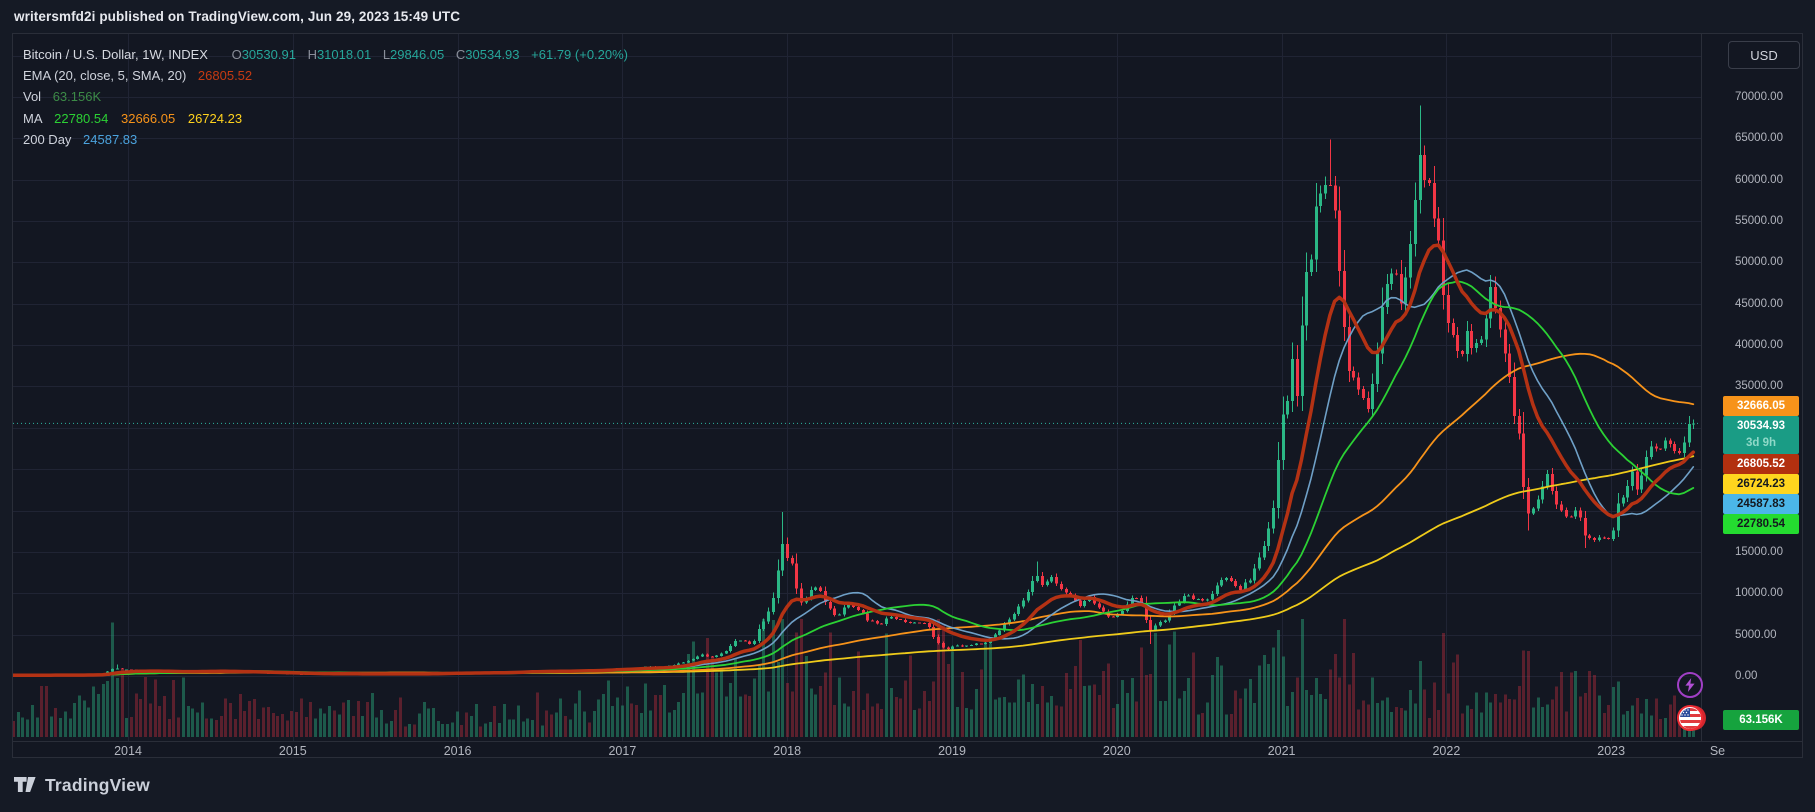  What do you see at coordinates (1759, 345) in the screenshot?
I see `price-tick: 40000.00` at bounding box center [1759, 345].